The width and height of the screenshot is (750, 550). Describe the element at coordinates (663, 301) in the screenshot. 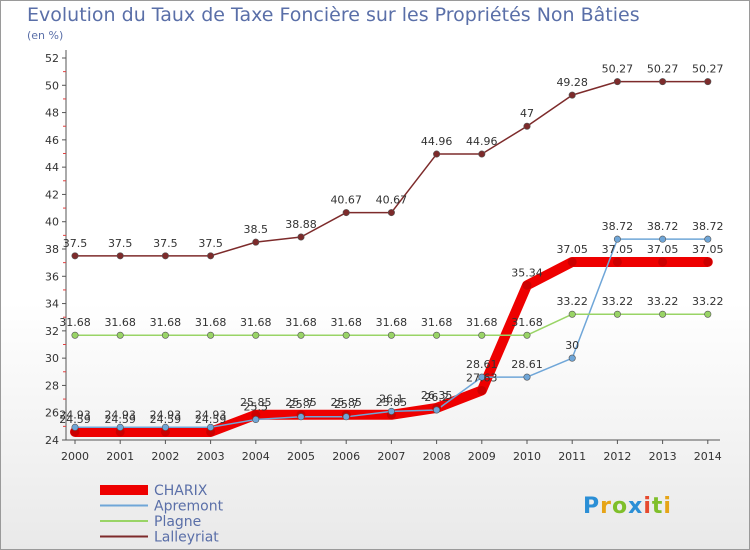

I see `data-label-plagne: 33.22` at that location.